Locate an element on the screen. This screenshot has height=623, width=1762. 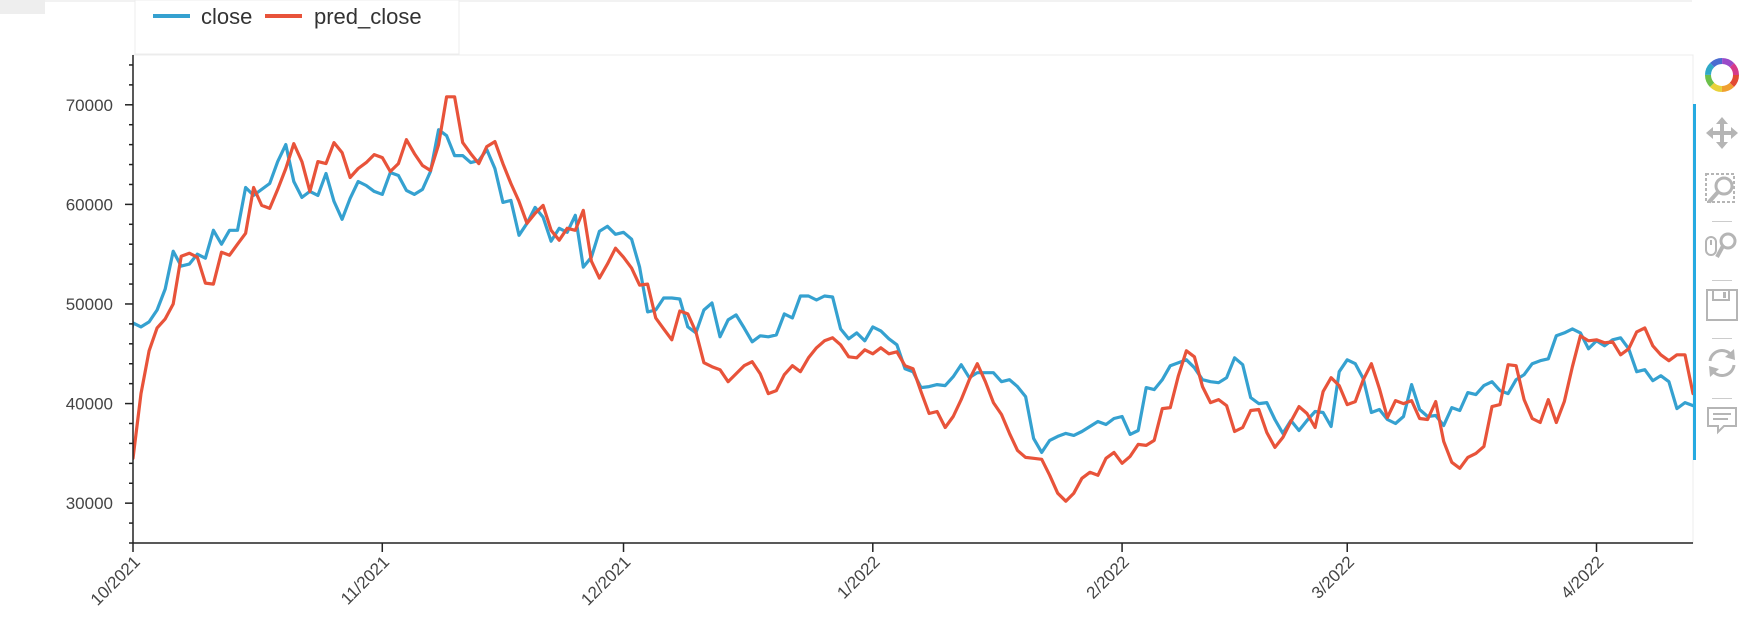
corner-shade is located at coordinates (22, 7).